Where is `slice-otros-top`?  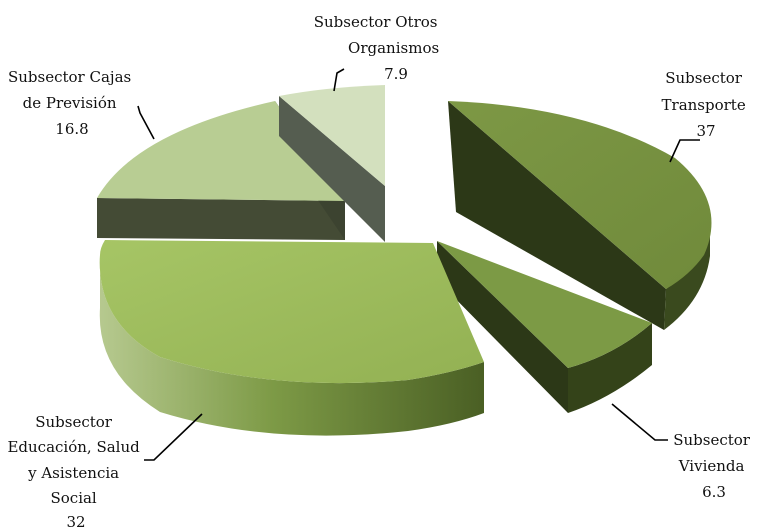 slice-otros-top is located at coordinates (332, 135).